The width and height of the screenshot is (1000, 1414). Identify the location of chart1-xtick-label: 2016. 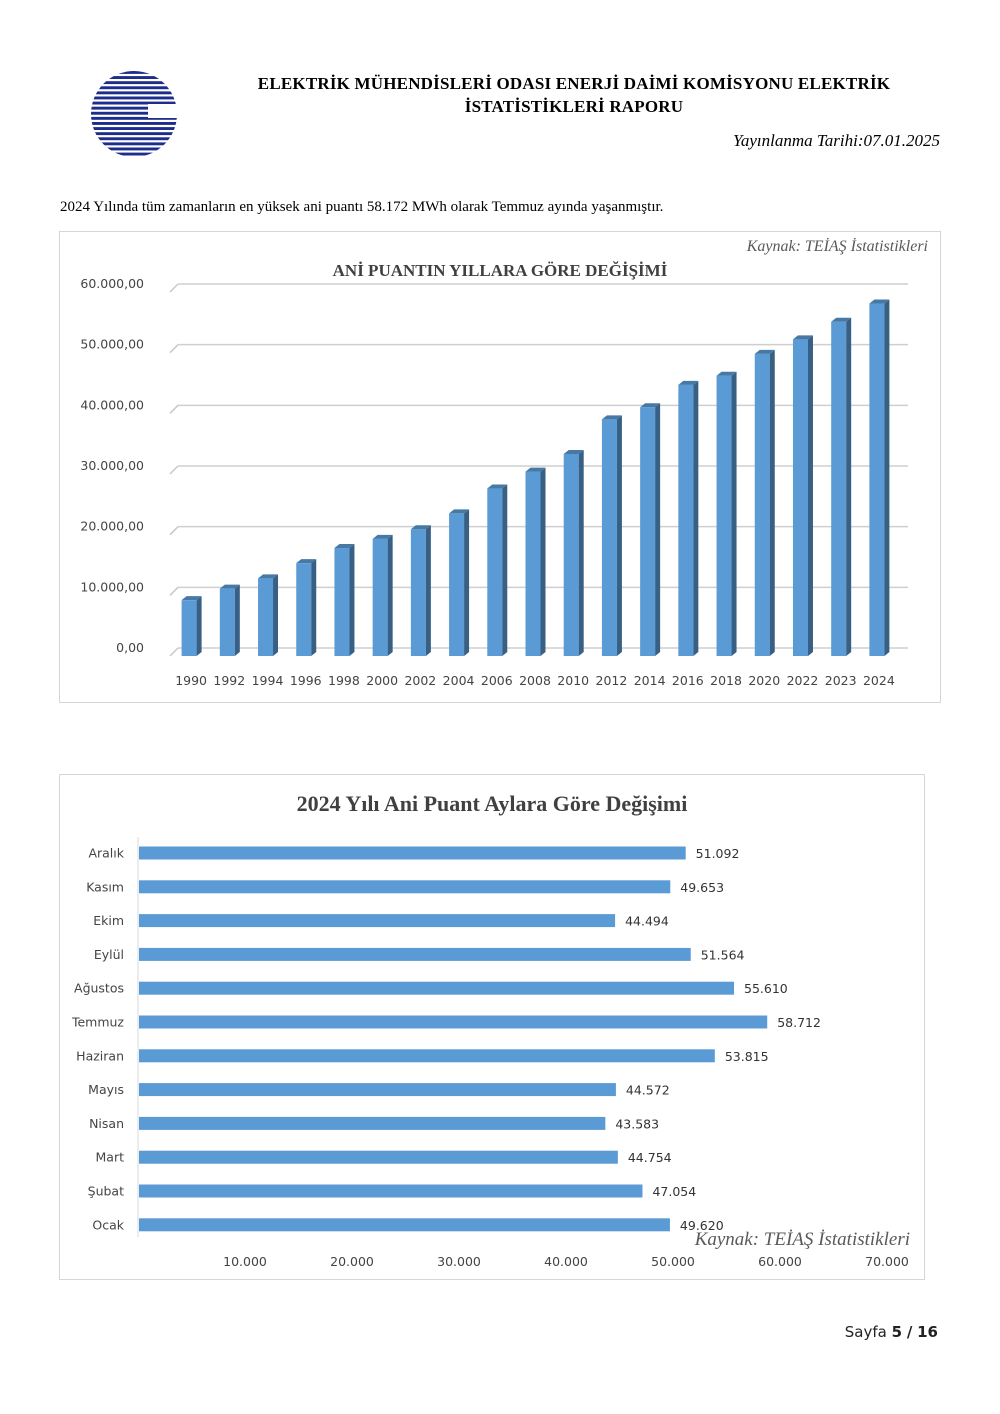
(688, 680).